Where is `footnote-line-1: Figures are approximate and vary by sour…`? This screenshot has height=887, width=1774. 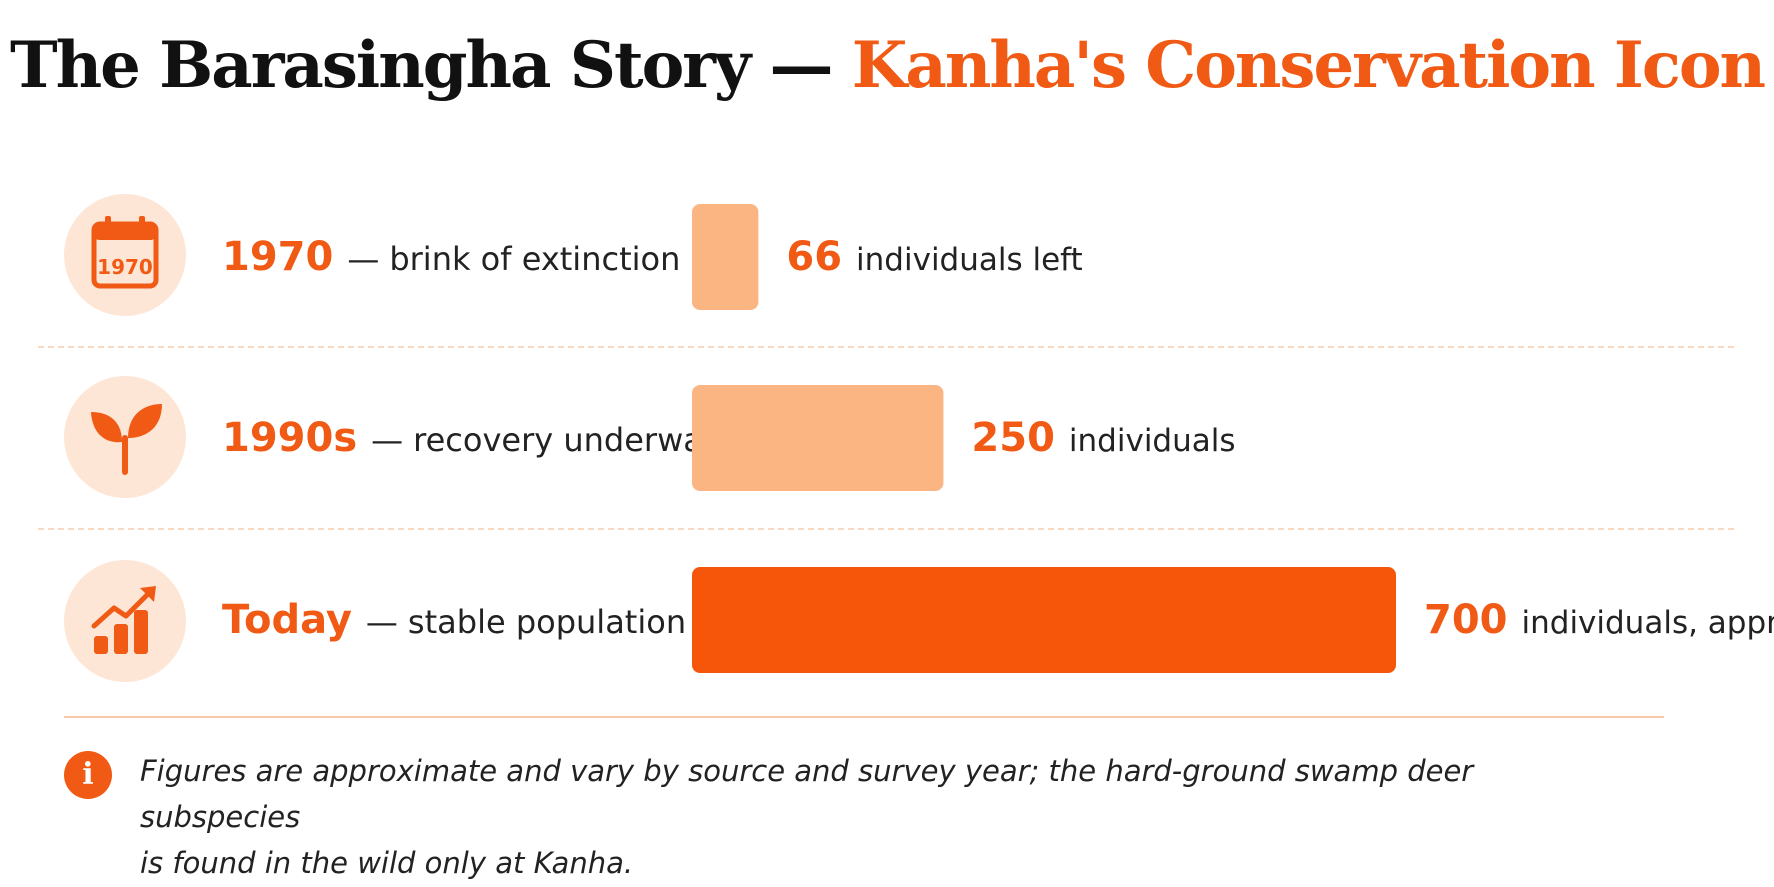
footnote-line-1: Figures are approximate and vary by sour… is located at coordinates (807, 794).